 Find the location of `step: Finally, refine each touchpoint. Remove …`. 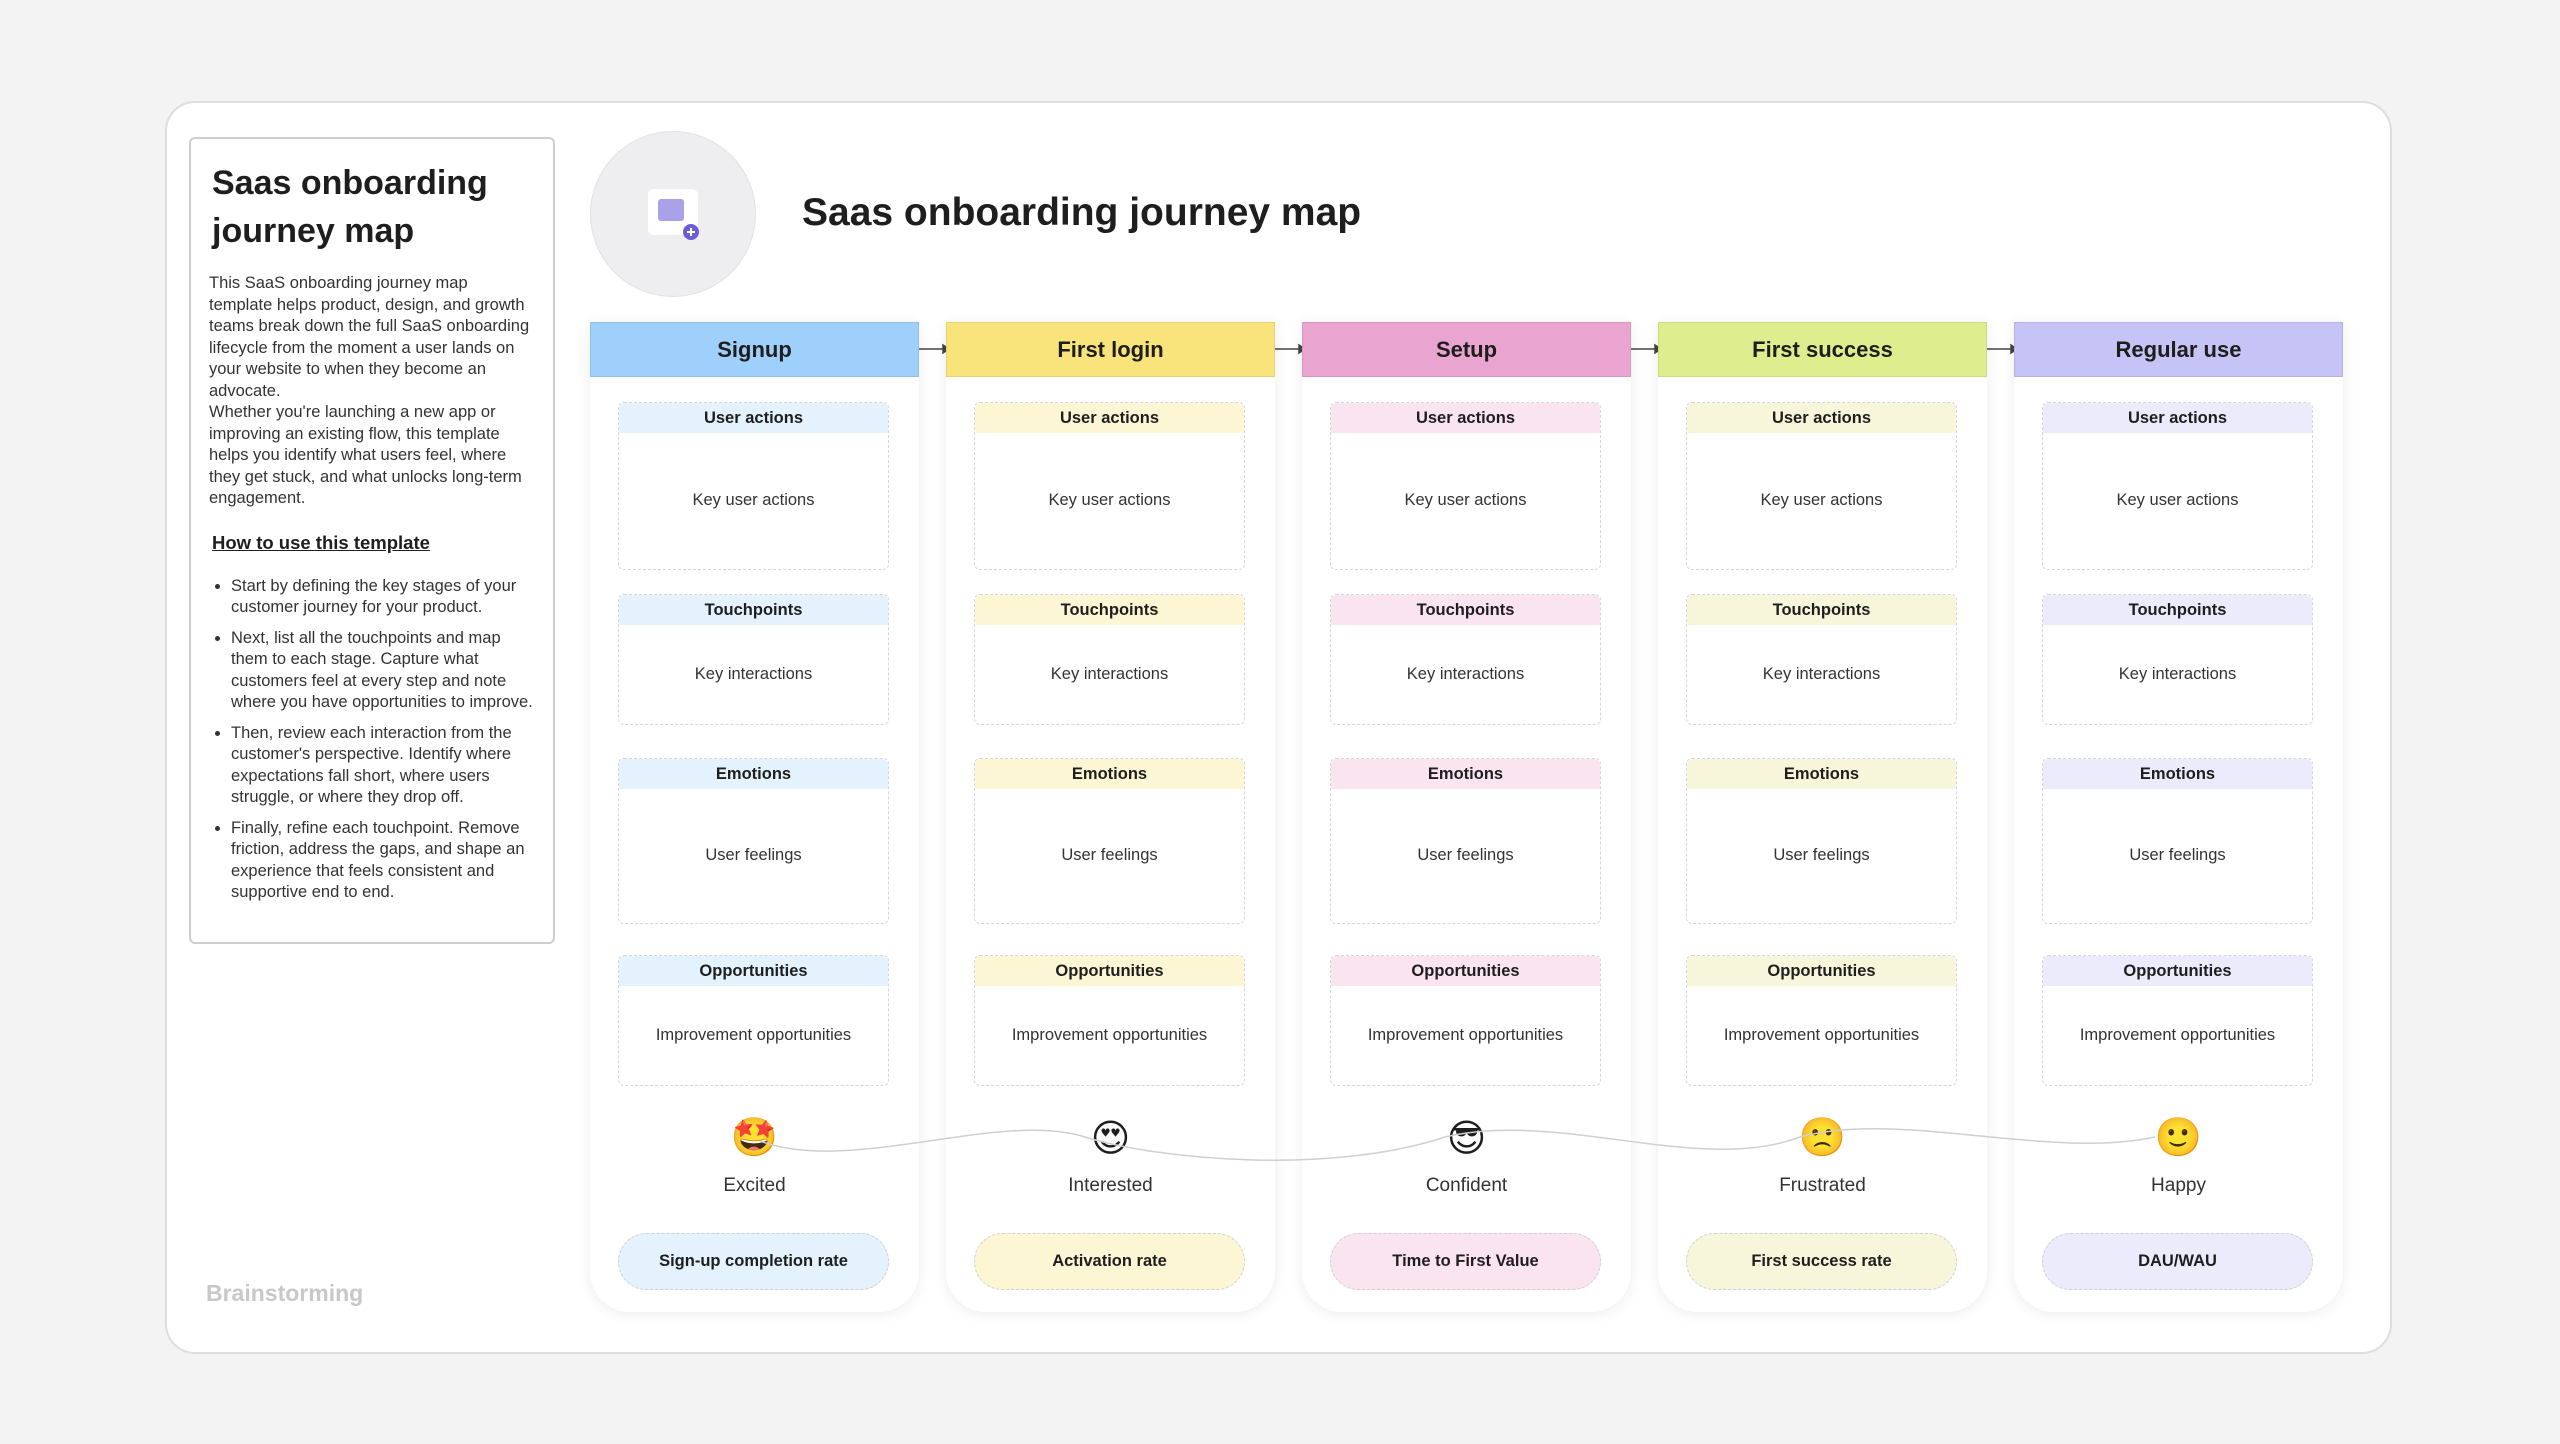

step: Finally, refine each touchpoint. Remove … is located at coordinates (383, 861).